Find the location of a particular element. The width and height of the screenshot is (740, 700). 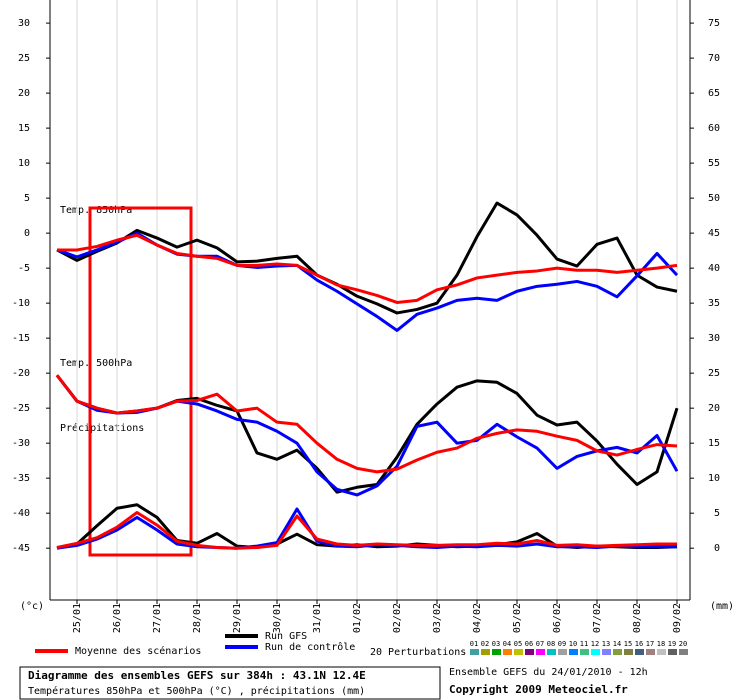

y-tick-label: -15 is located at coordinates (21, 338).